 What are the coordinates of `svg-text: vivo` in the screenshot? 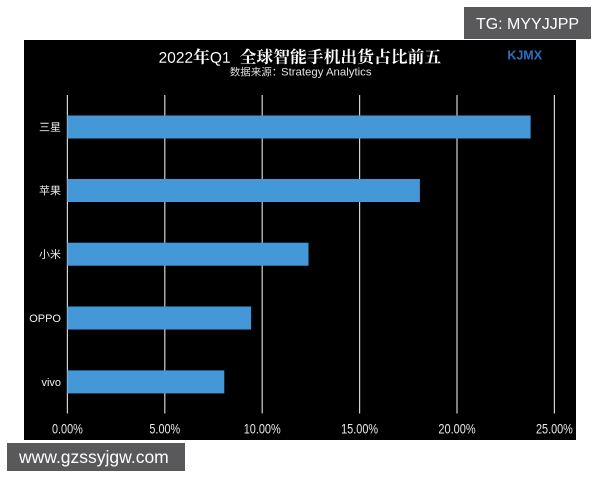 It's located at (51, 383).